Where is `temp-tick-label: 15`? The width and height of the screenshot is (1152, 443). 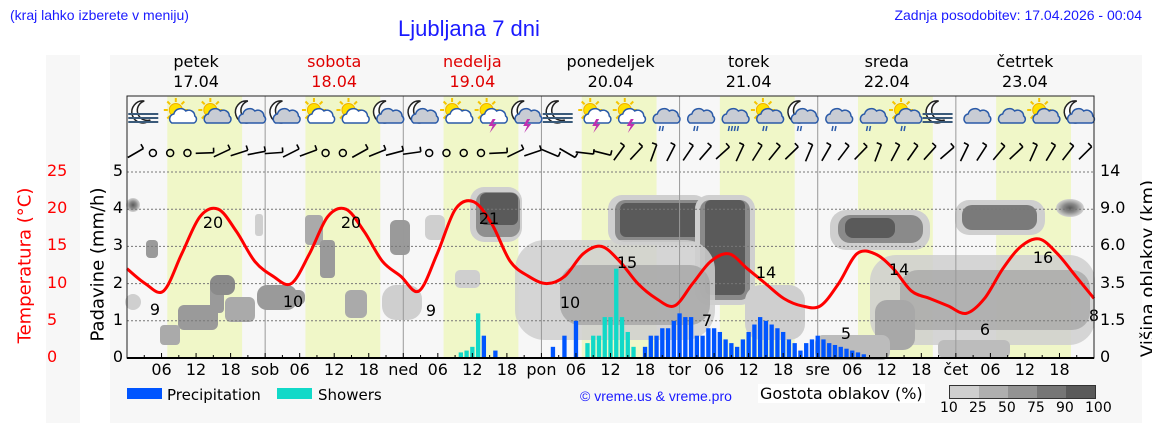
temp-tick-label: 15 is located at coordinates (57, 245).